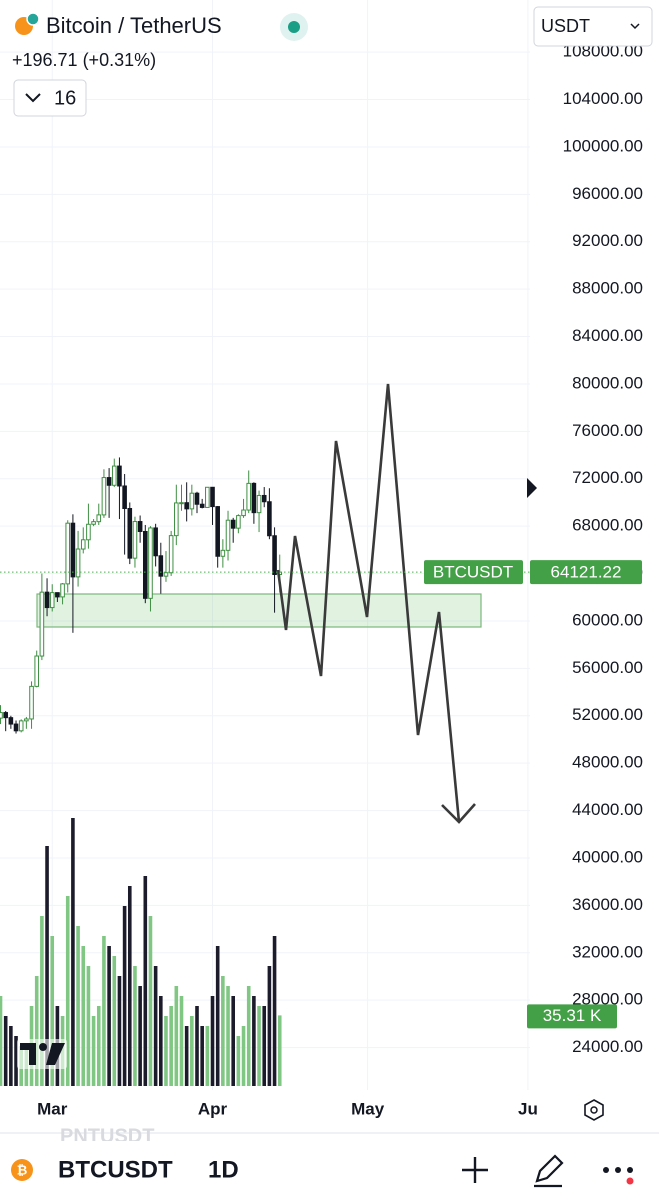 The height and width of the screenshot is (1200, 659). Describe the element at coordinates (607, 714) in the screenshot. I see `y-tick-label: 52000.00` at that location.